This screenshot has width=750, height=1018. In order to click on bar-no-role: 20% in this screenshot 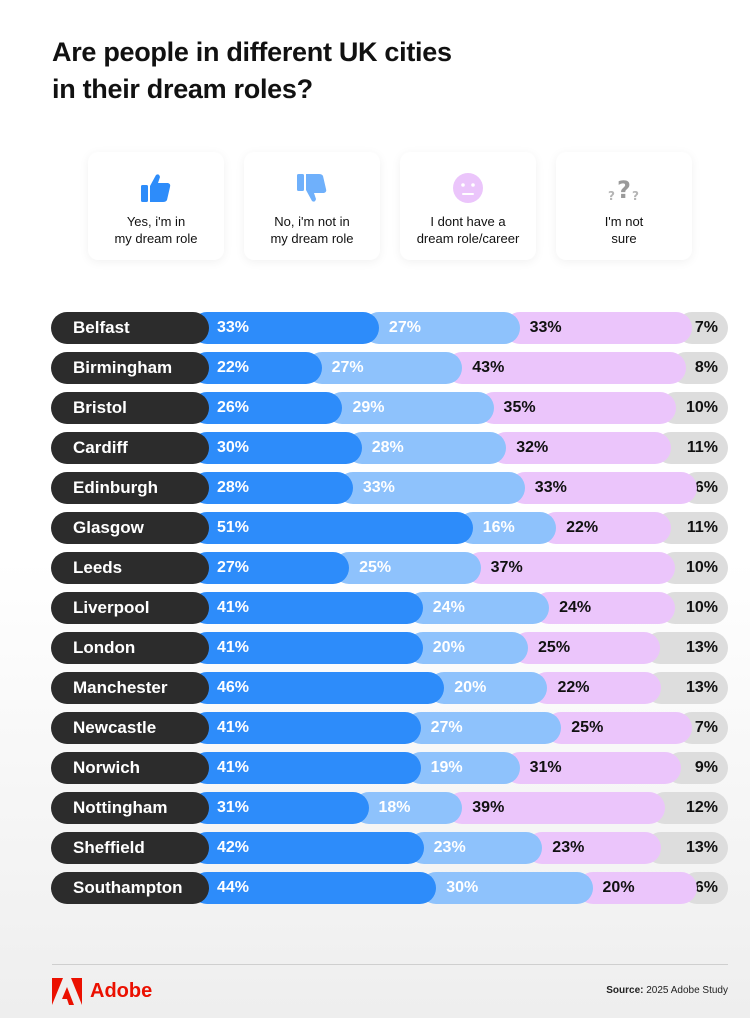, I will do `click(636, 888)`.